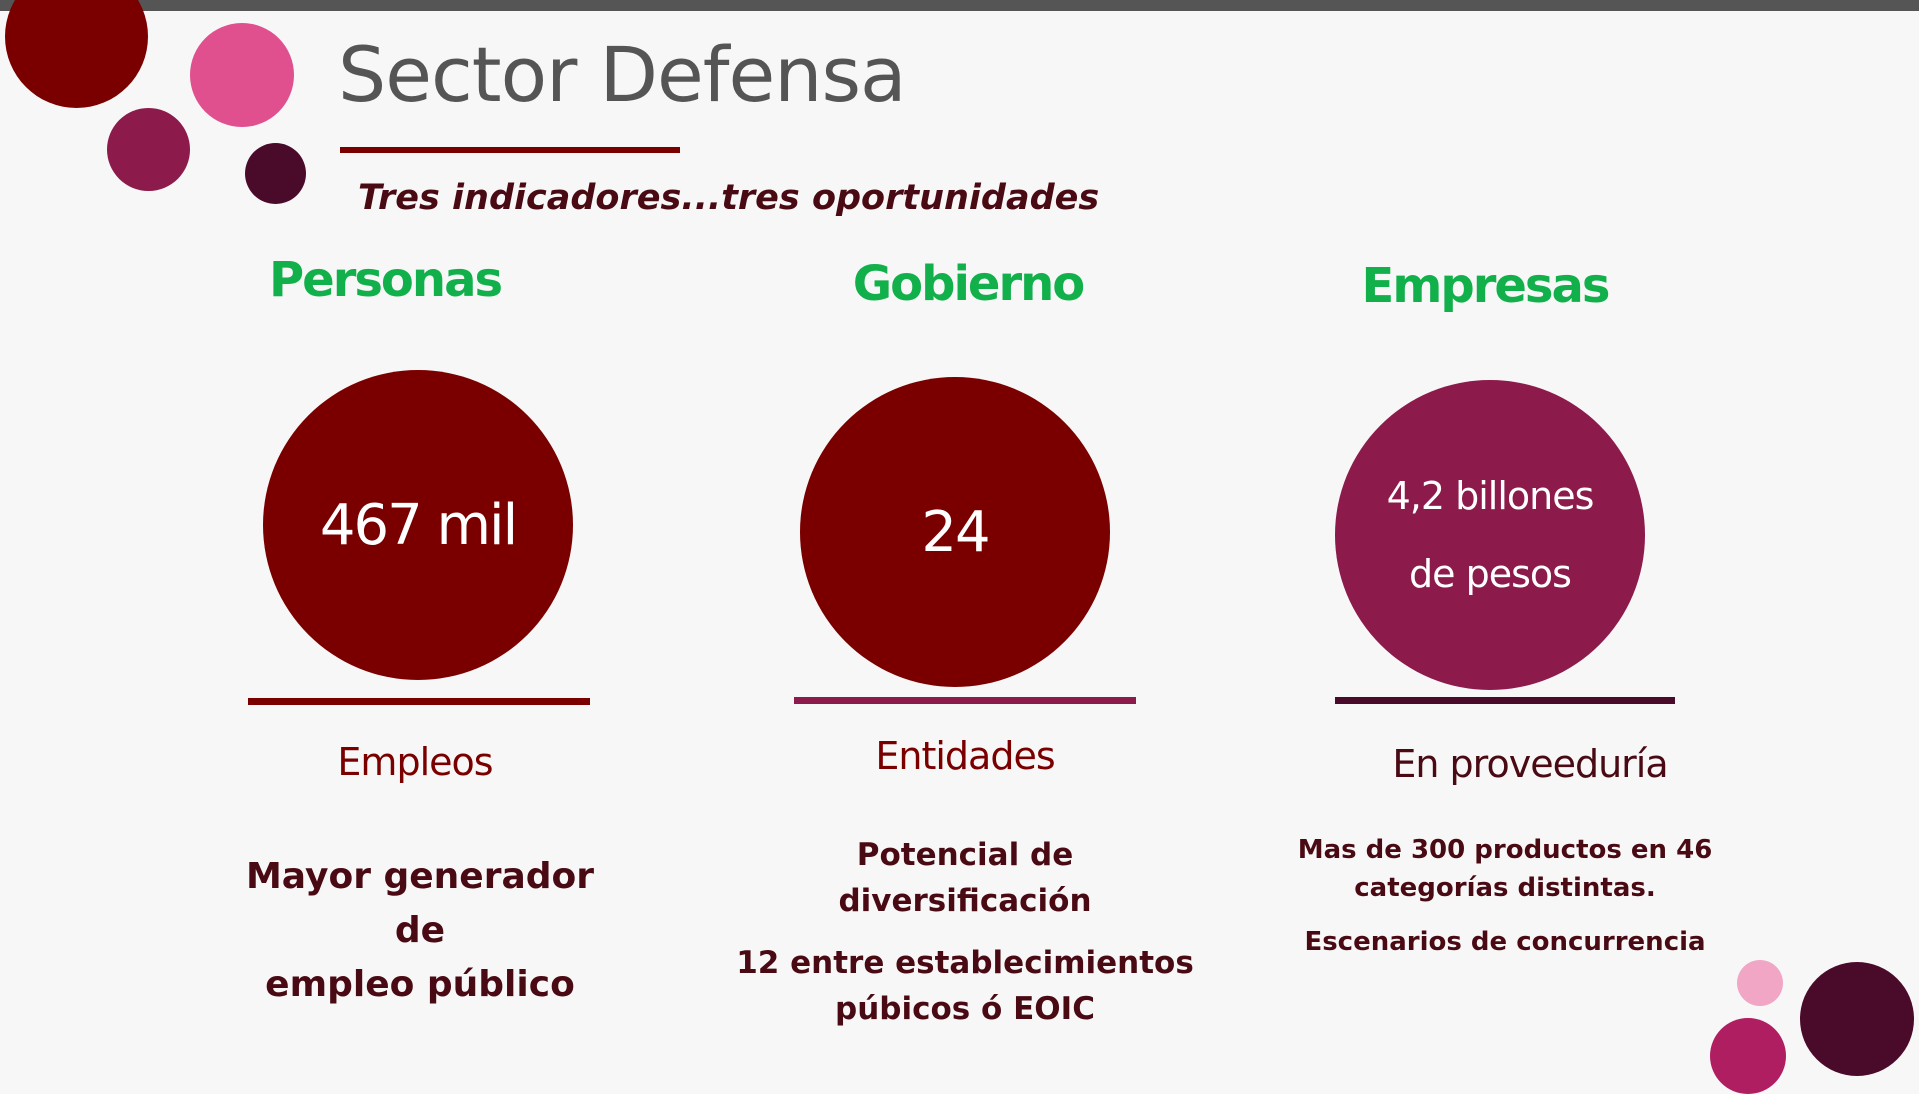 This screenshot has width=1919, height=1094. I want to click on decor-circle-dark, so click(275, 173).